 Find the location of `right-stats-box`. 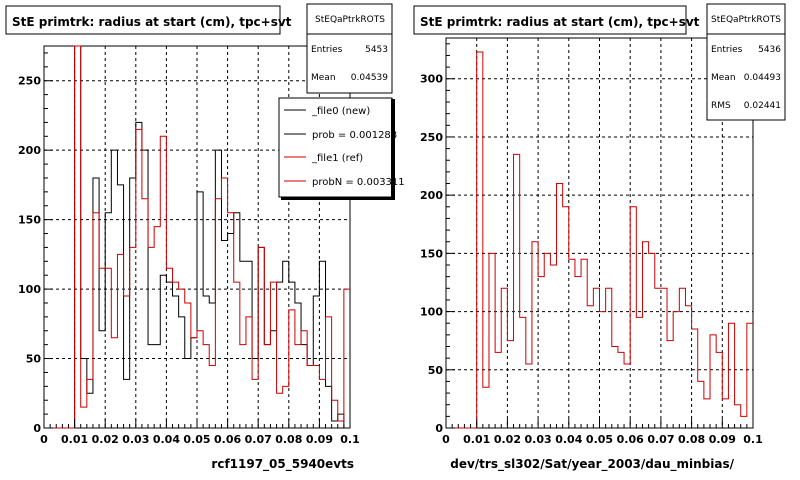

right-stats-box is located at coordinates (746, 62).